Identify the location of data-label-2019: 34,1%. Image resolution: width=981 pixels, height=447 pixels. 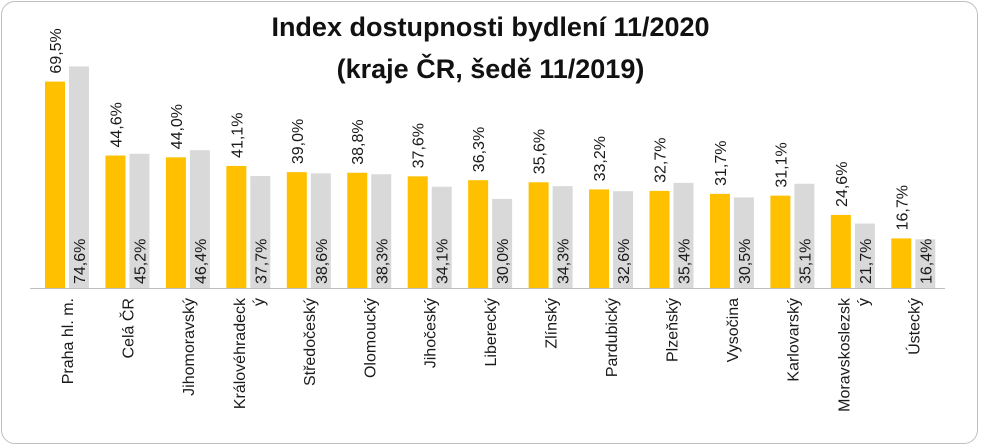
(443, 261).